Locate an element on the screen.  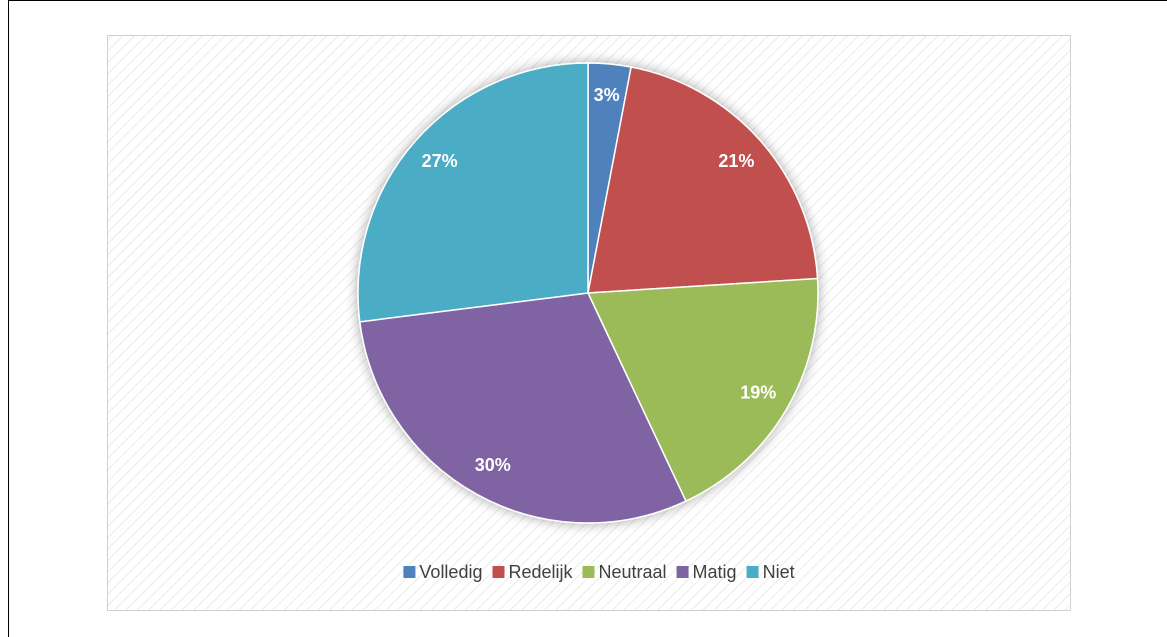
data-label: 3% is located at coordinates (607, 95).